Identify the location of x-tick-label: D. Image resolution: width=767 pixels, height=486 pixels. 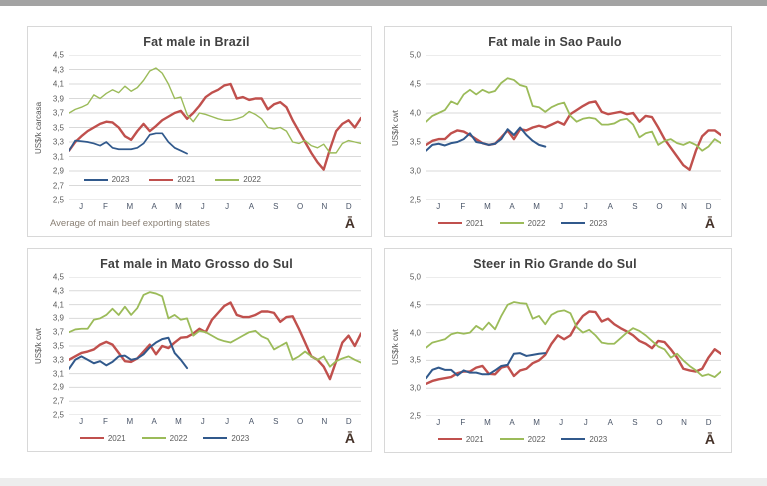
(348, 421).